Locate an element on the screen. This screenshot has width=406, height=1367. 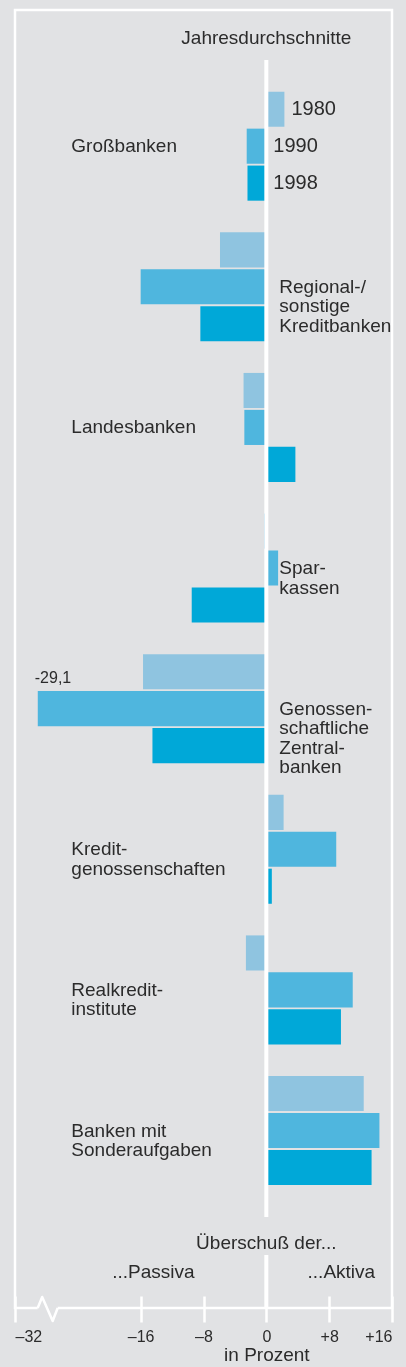
y-tick-label: Landesbanken is located at coordinates (134, 427).